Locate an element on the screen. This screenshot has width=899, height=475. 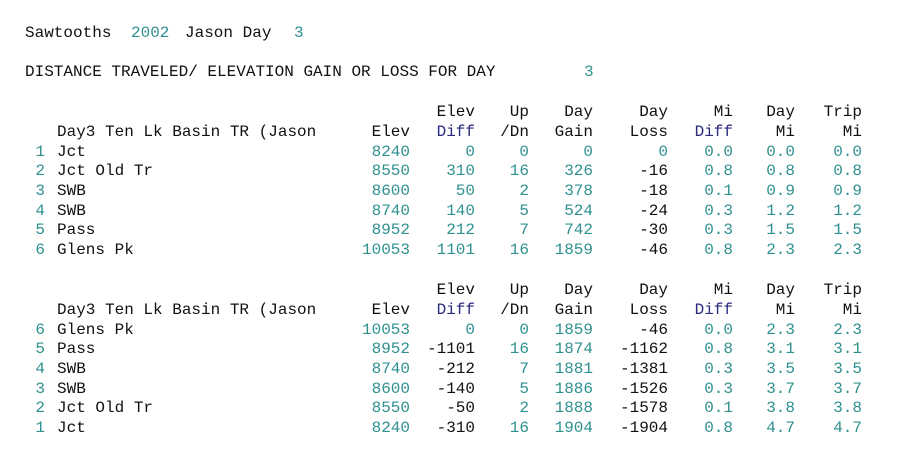
trip-mi: 0.9 is located at coordinates (847, 190).